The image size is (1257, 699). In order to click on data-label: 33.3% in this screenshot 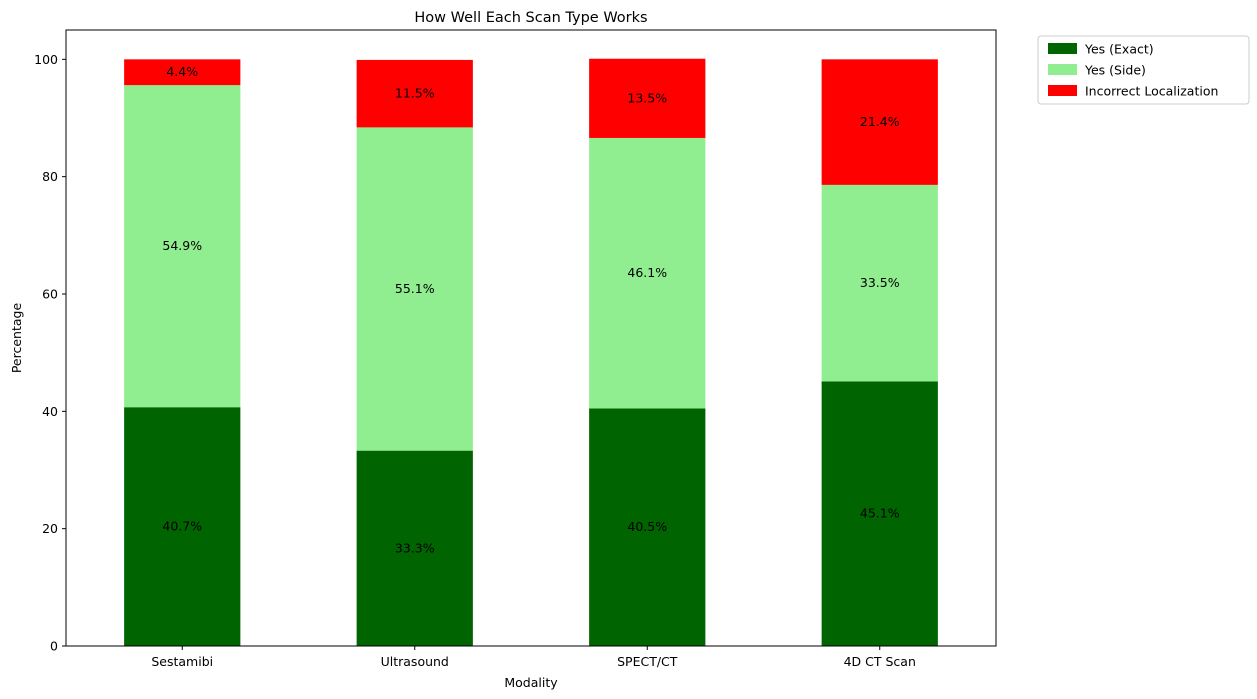, I will do `click(415, 547)`.